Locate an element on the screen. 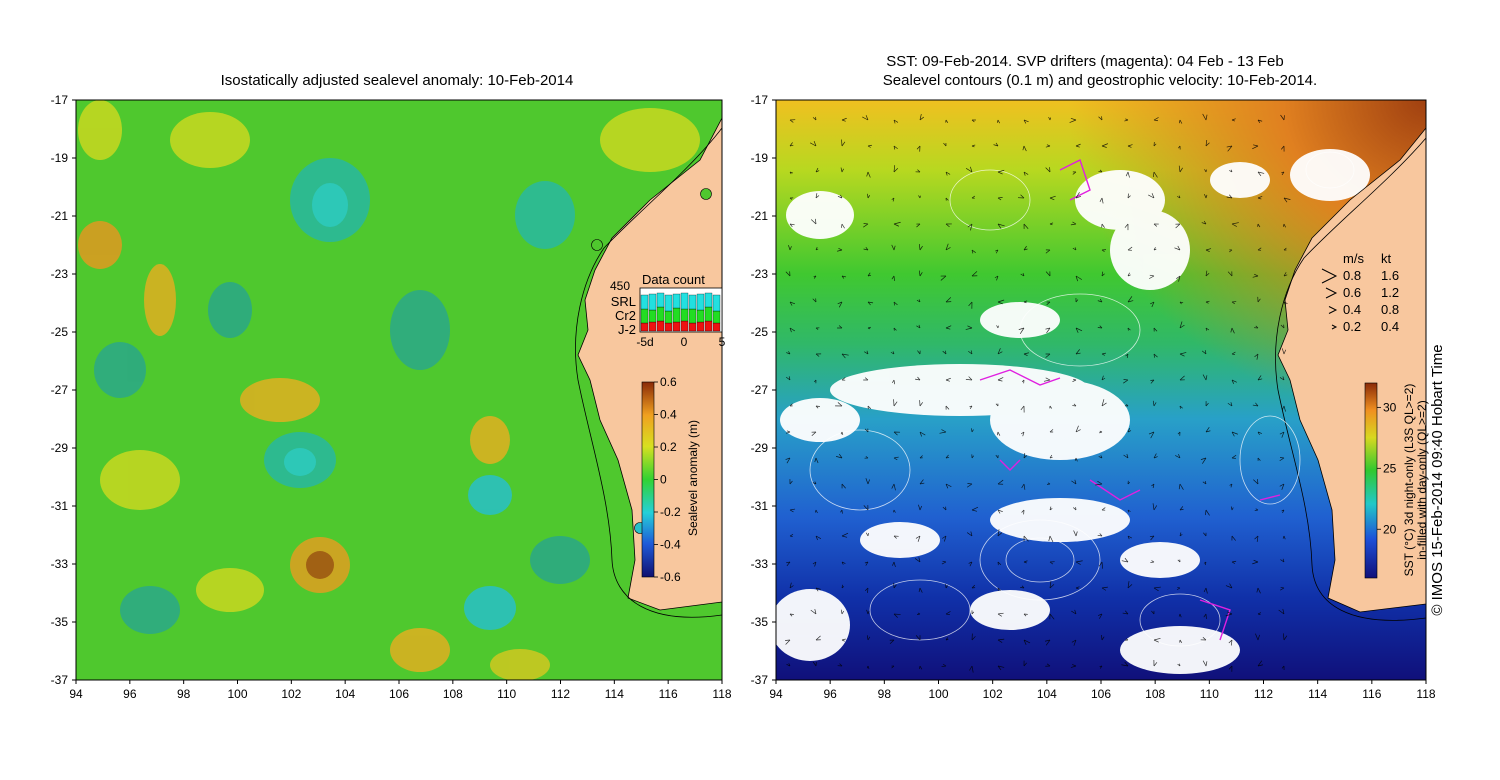 The width and height of the screenshot is (1500, 780). right-map-x-tick-label: 116 is located at coordinates (1371, 694).